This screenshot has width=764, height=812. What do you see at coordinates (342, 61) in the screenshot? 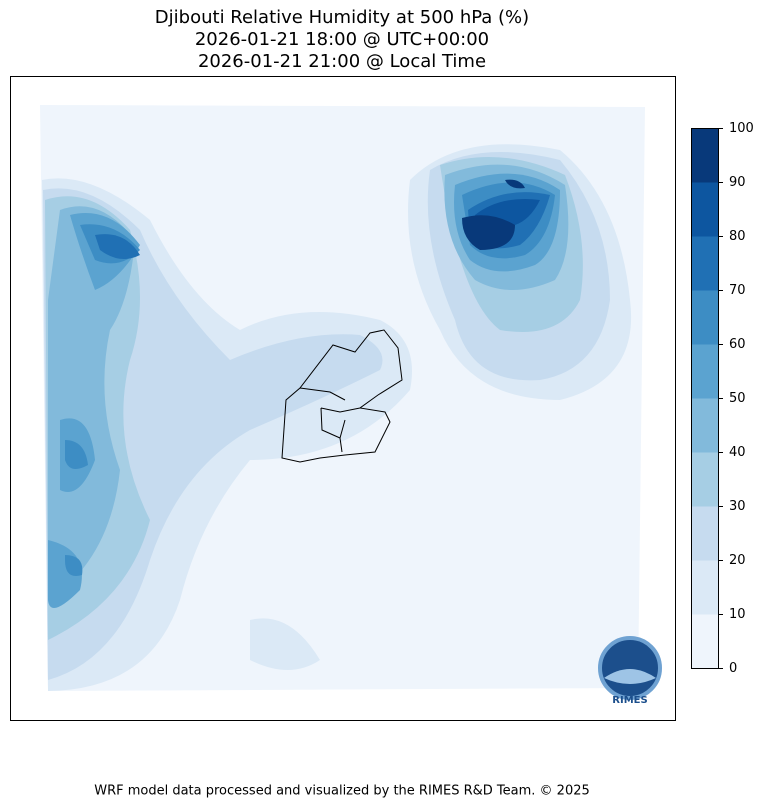
I see `title-line: 2026-01-21 21:00 @ Local Time` at bounding box center [342, 61].